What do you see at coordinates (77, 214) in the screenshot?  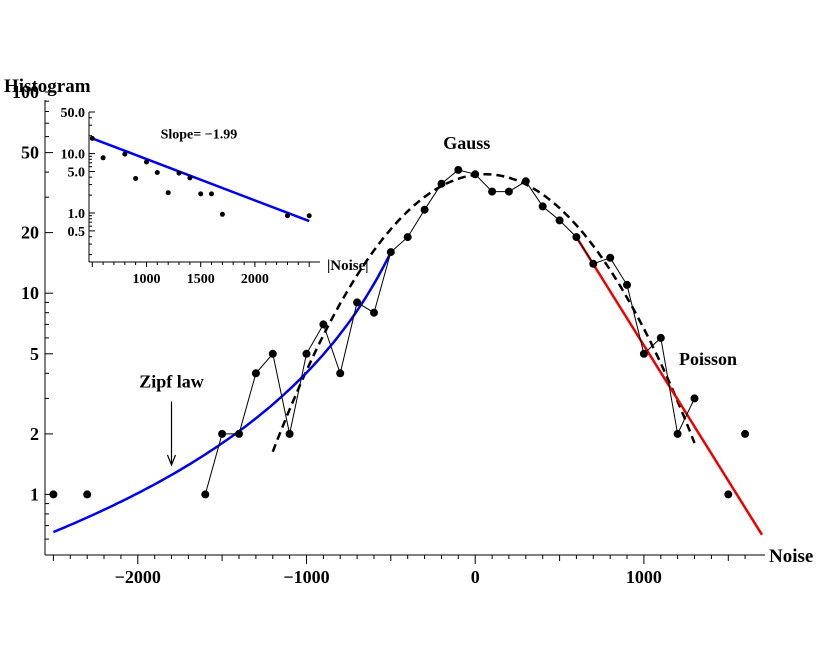 I see `inset-y-tick-label: 1.0` at bounding box center [77, 214].